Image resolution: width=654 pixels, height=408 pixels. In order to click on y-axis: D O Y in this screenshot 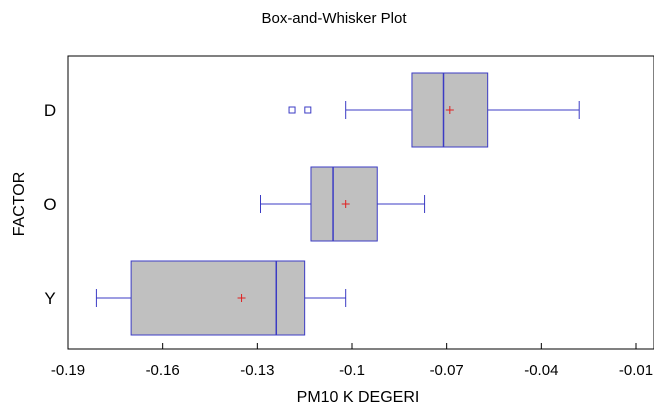, I will do `click(49, 204)`.